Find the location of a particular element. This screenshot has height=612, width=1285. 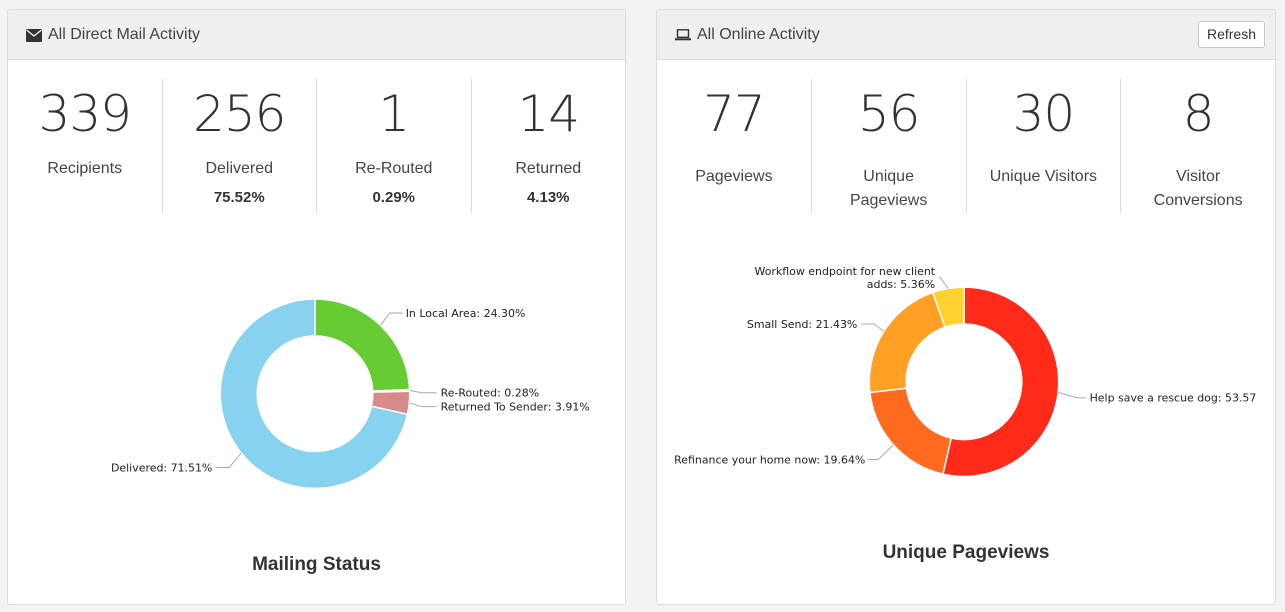

slice-re-routed is located at coordinates (391, 390).